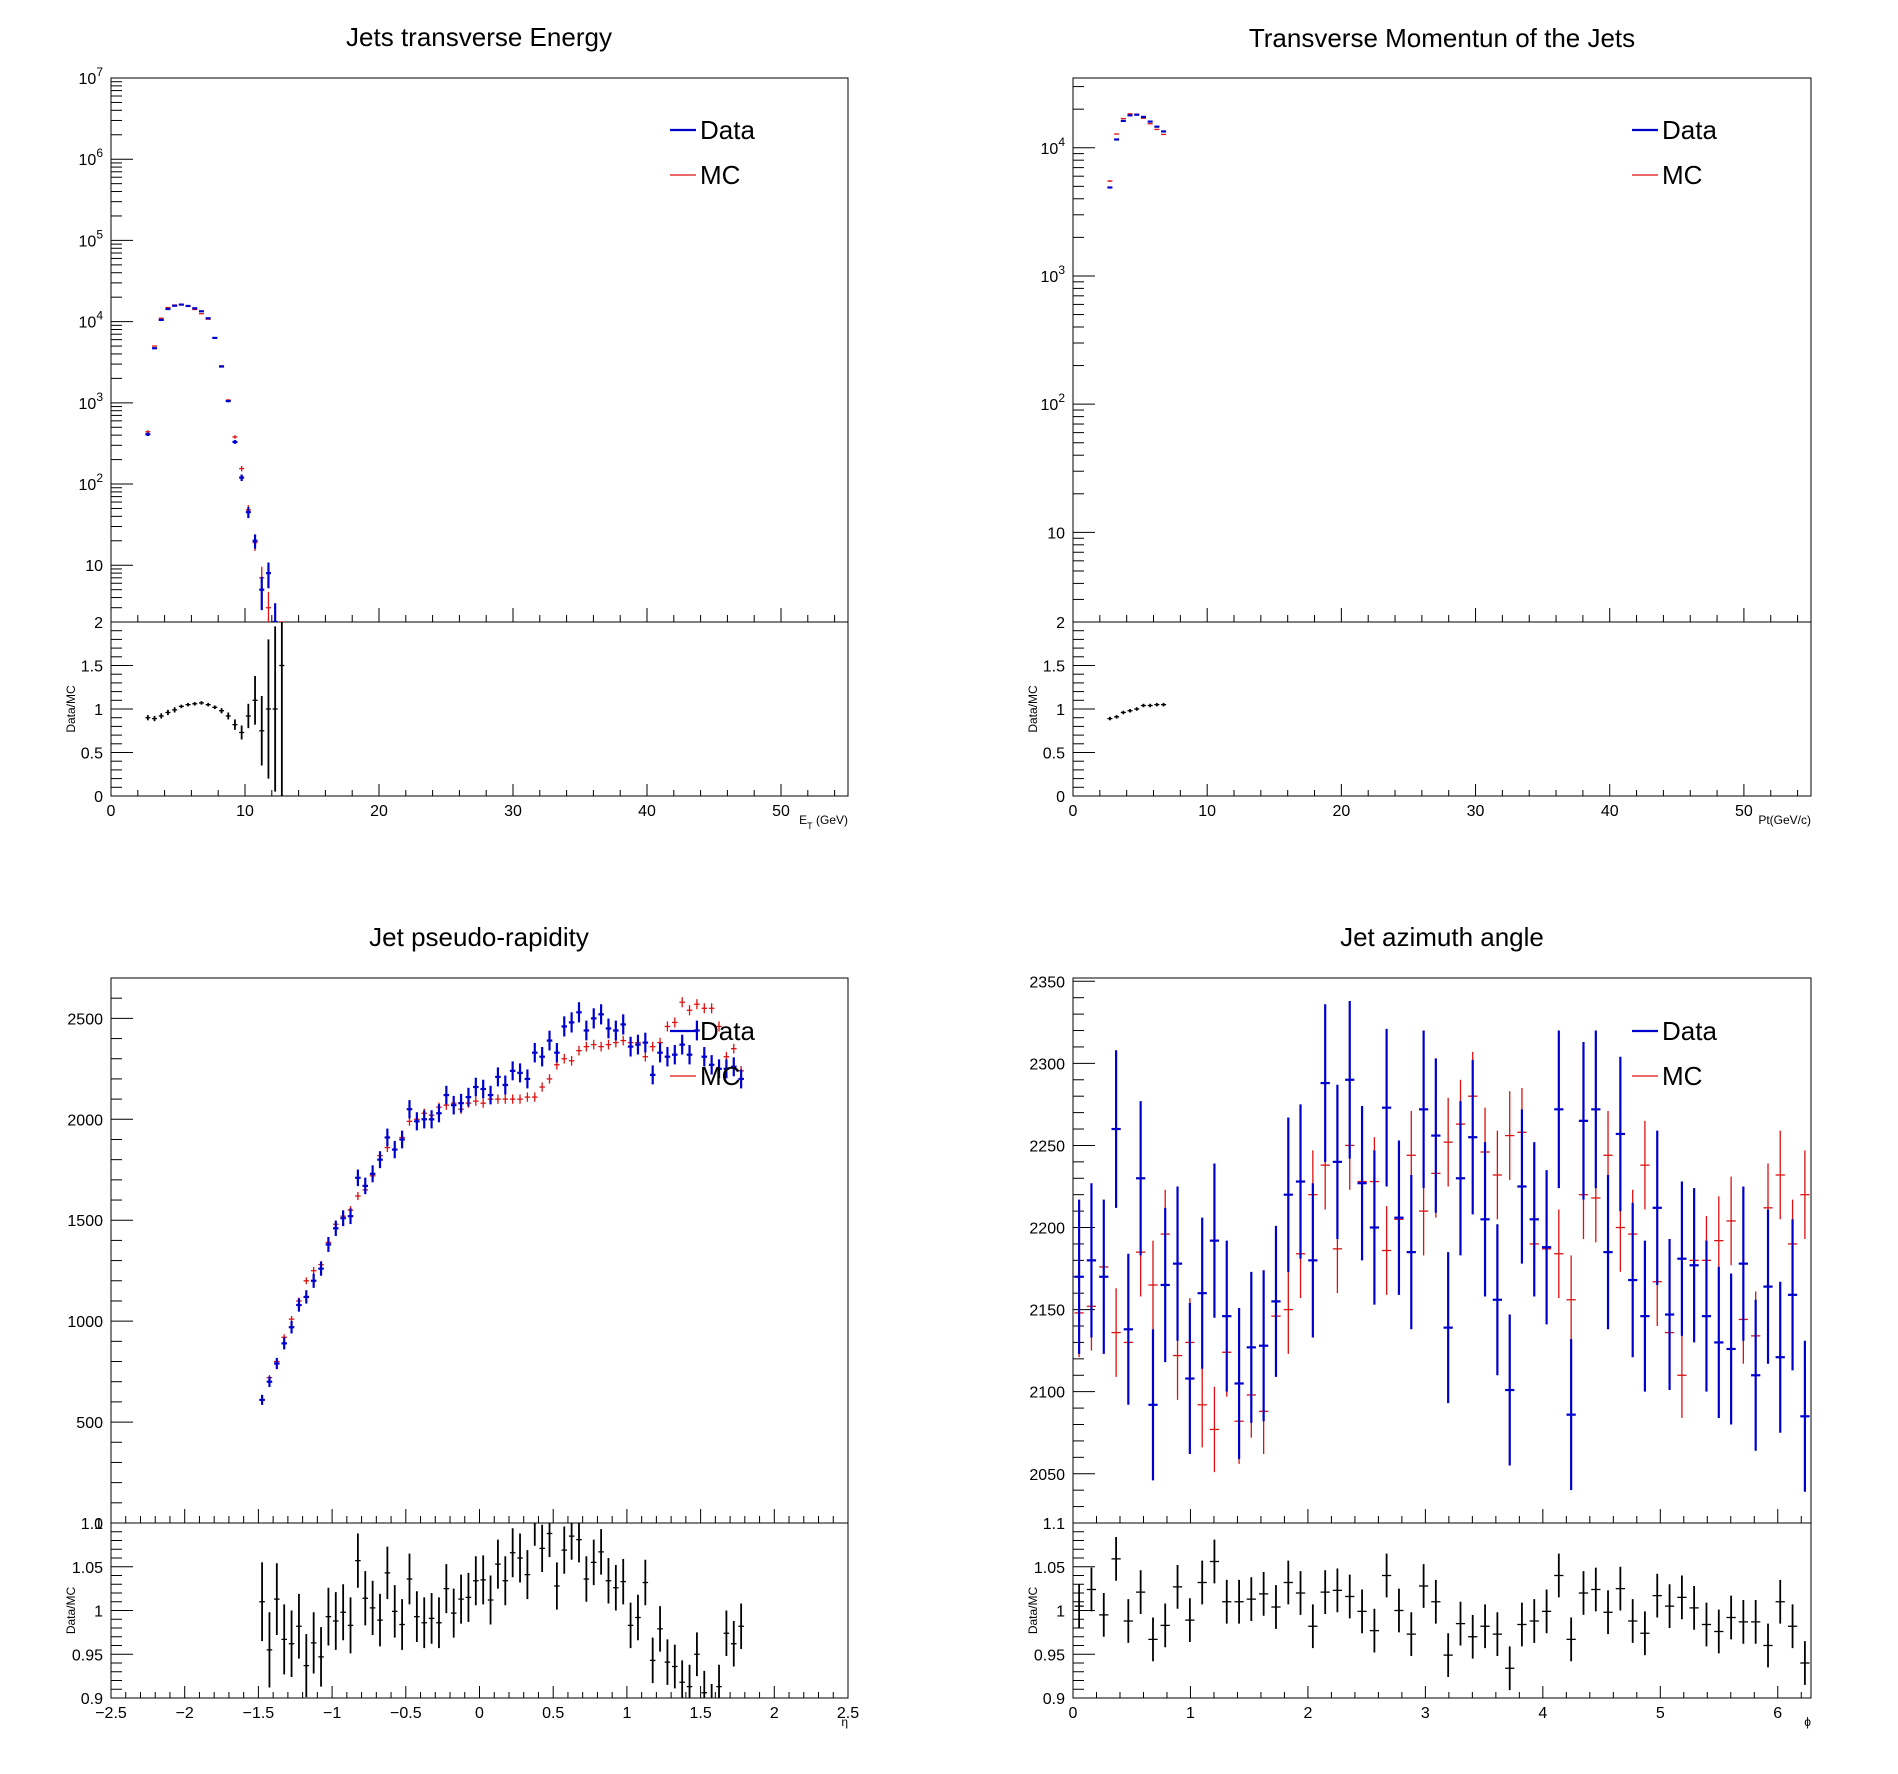 The image size is (1898, 1774). I want to click on y-tick-label-exp: 3, so click(1061, 270).